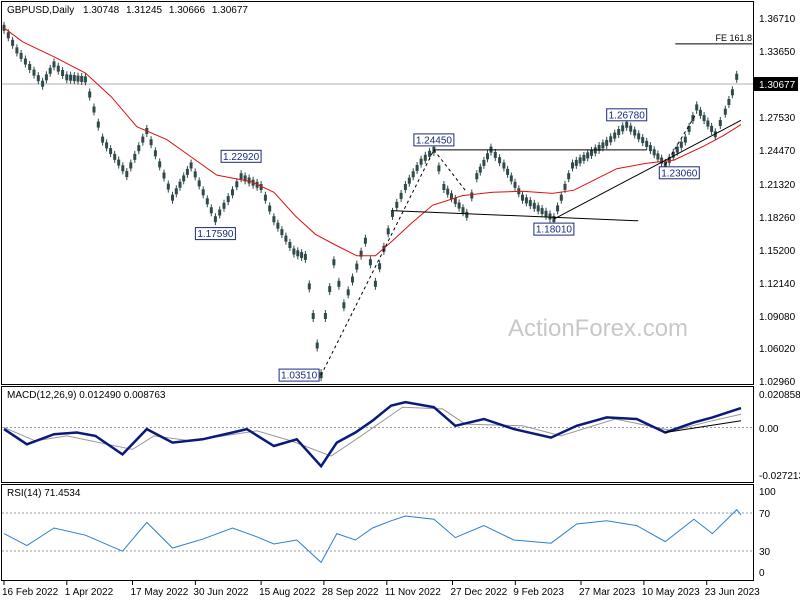 This screenshot has width=800, height=600. What do you see at coordinates (732, 592) in the screenshot?
I see `date-tick-label: 23 Jun 2023` at bounding box center [732, 592].